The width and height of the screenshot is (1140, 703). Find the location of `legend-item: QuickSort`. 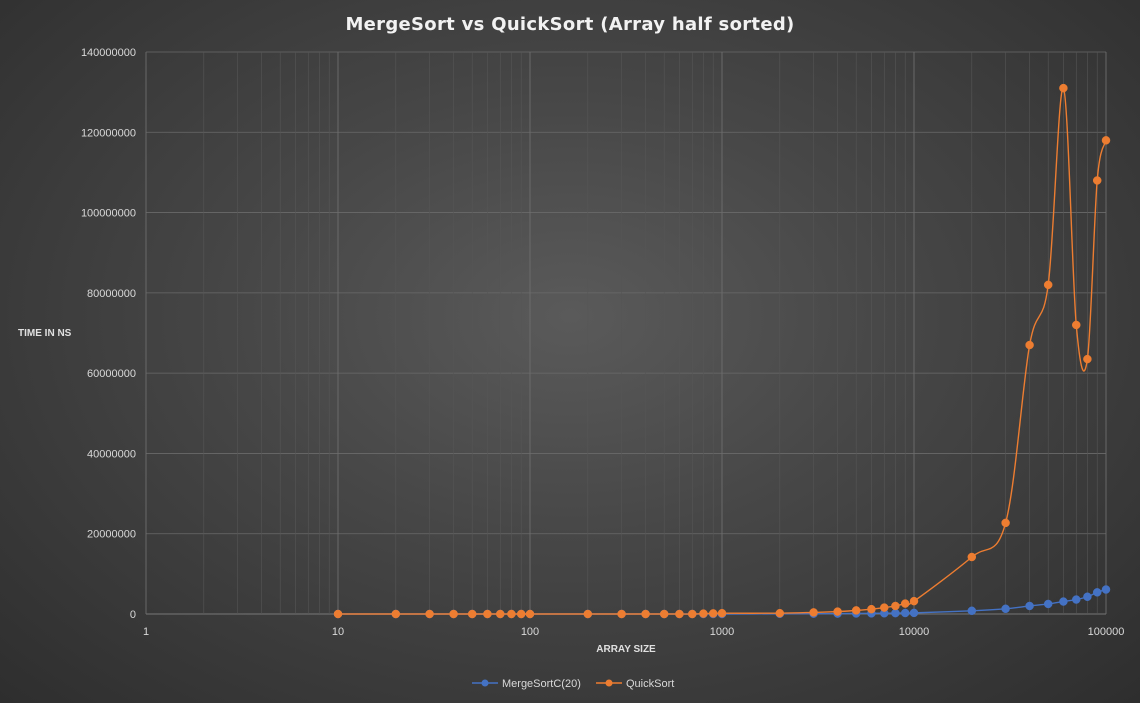

legend-item: QuickSort is located at coordinates (635, 684).